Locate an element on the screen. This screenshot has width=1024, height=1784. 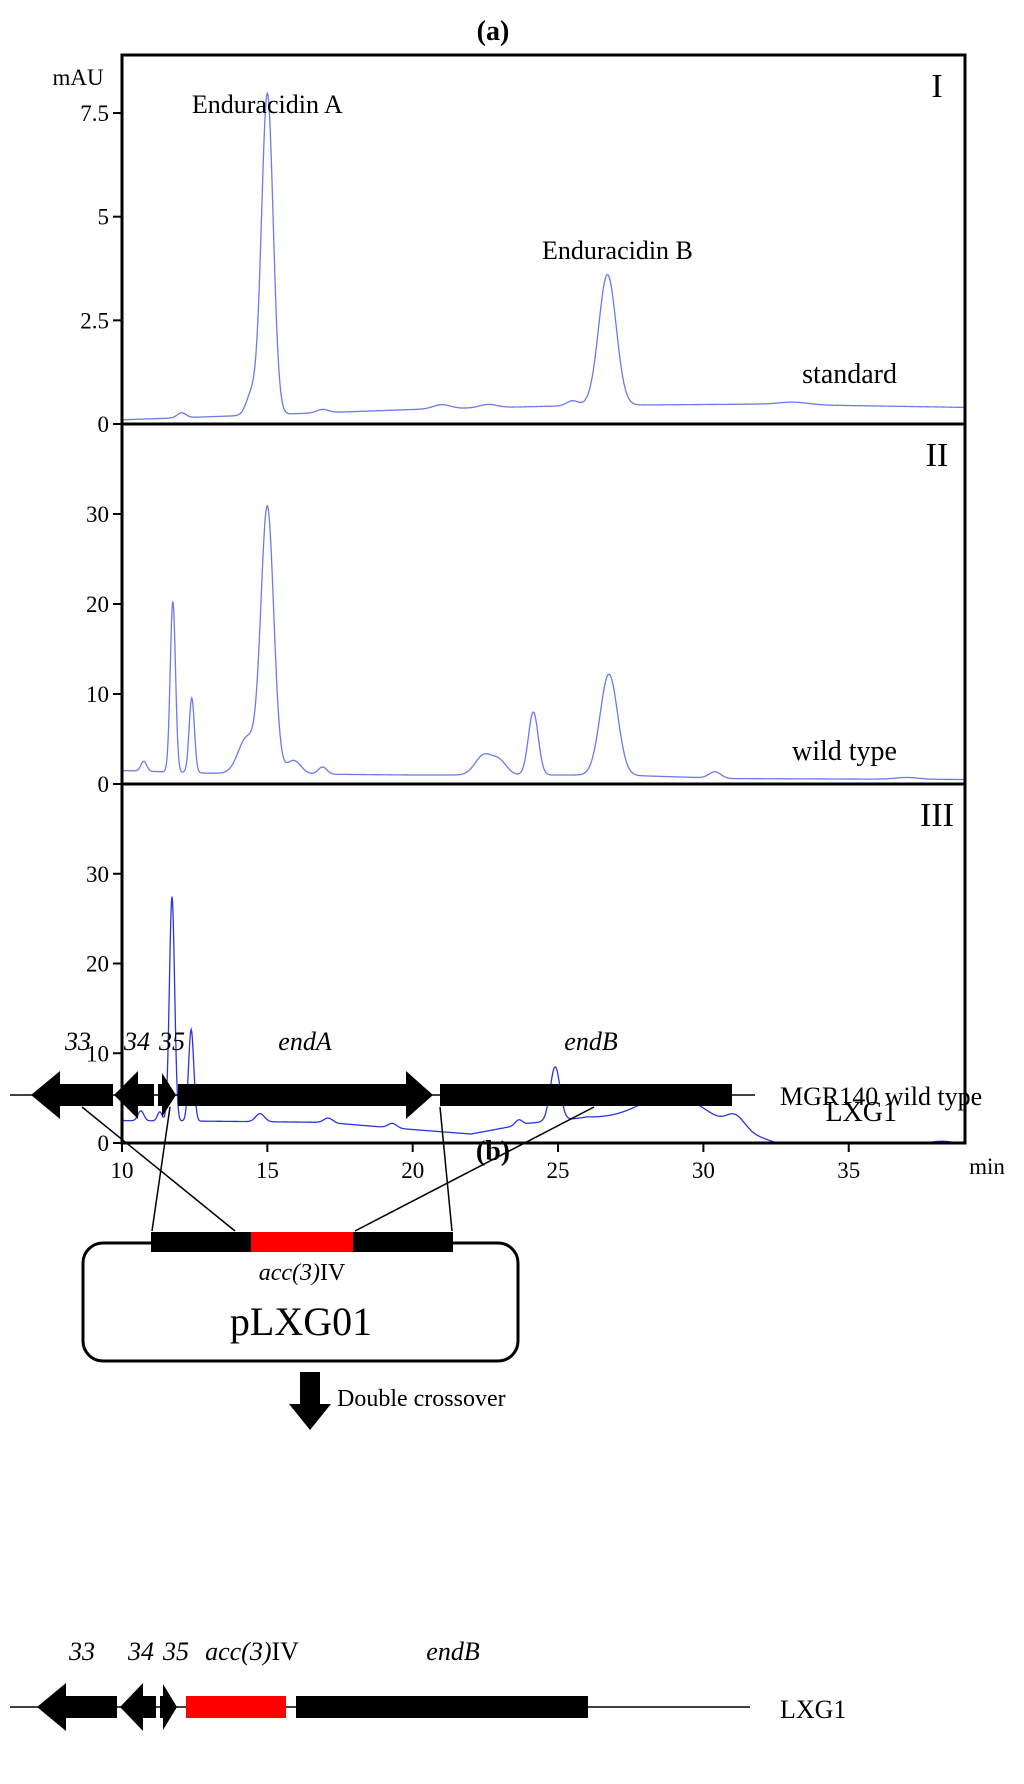
plasmid-left-homology-arm is located at coordinates (201, 1242).